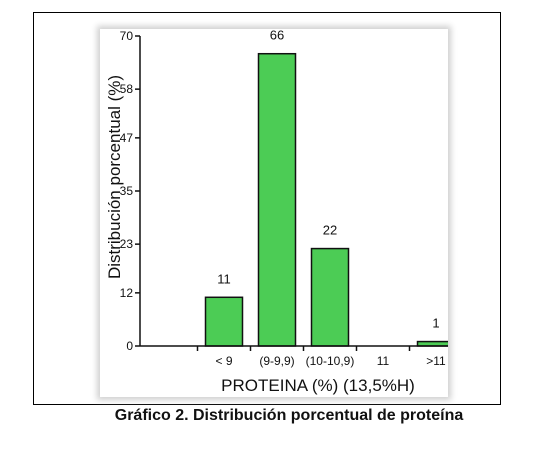  What do you see at coordinates (127, 293) in the screenshot?
I see `y-tick-label: 12` at bounding box center [127, 293].